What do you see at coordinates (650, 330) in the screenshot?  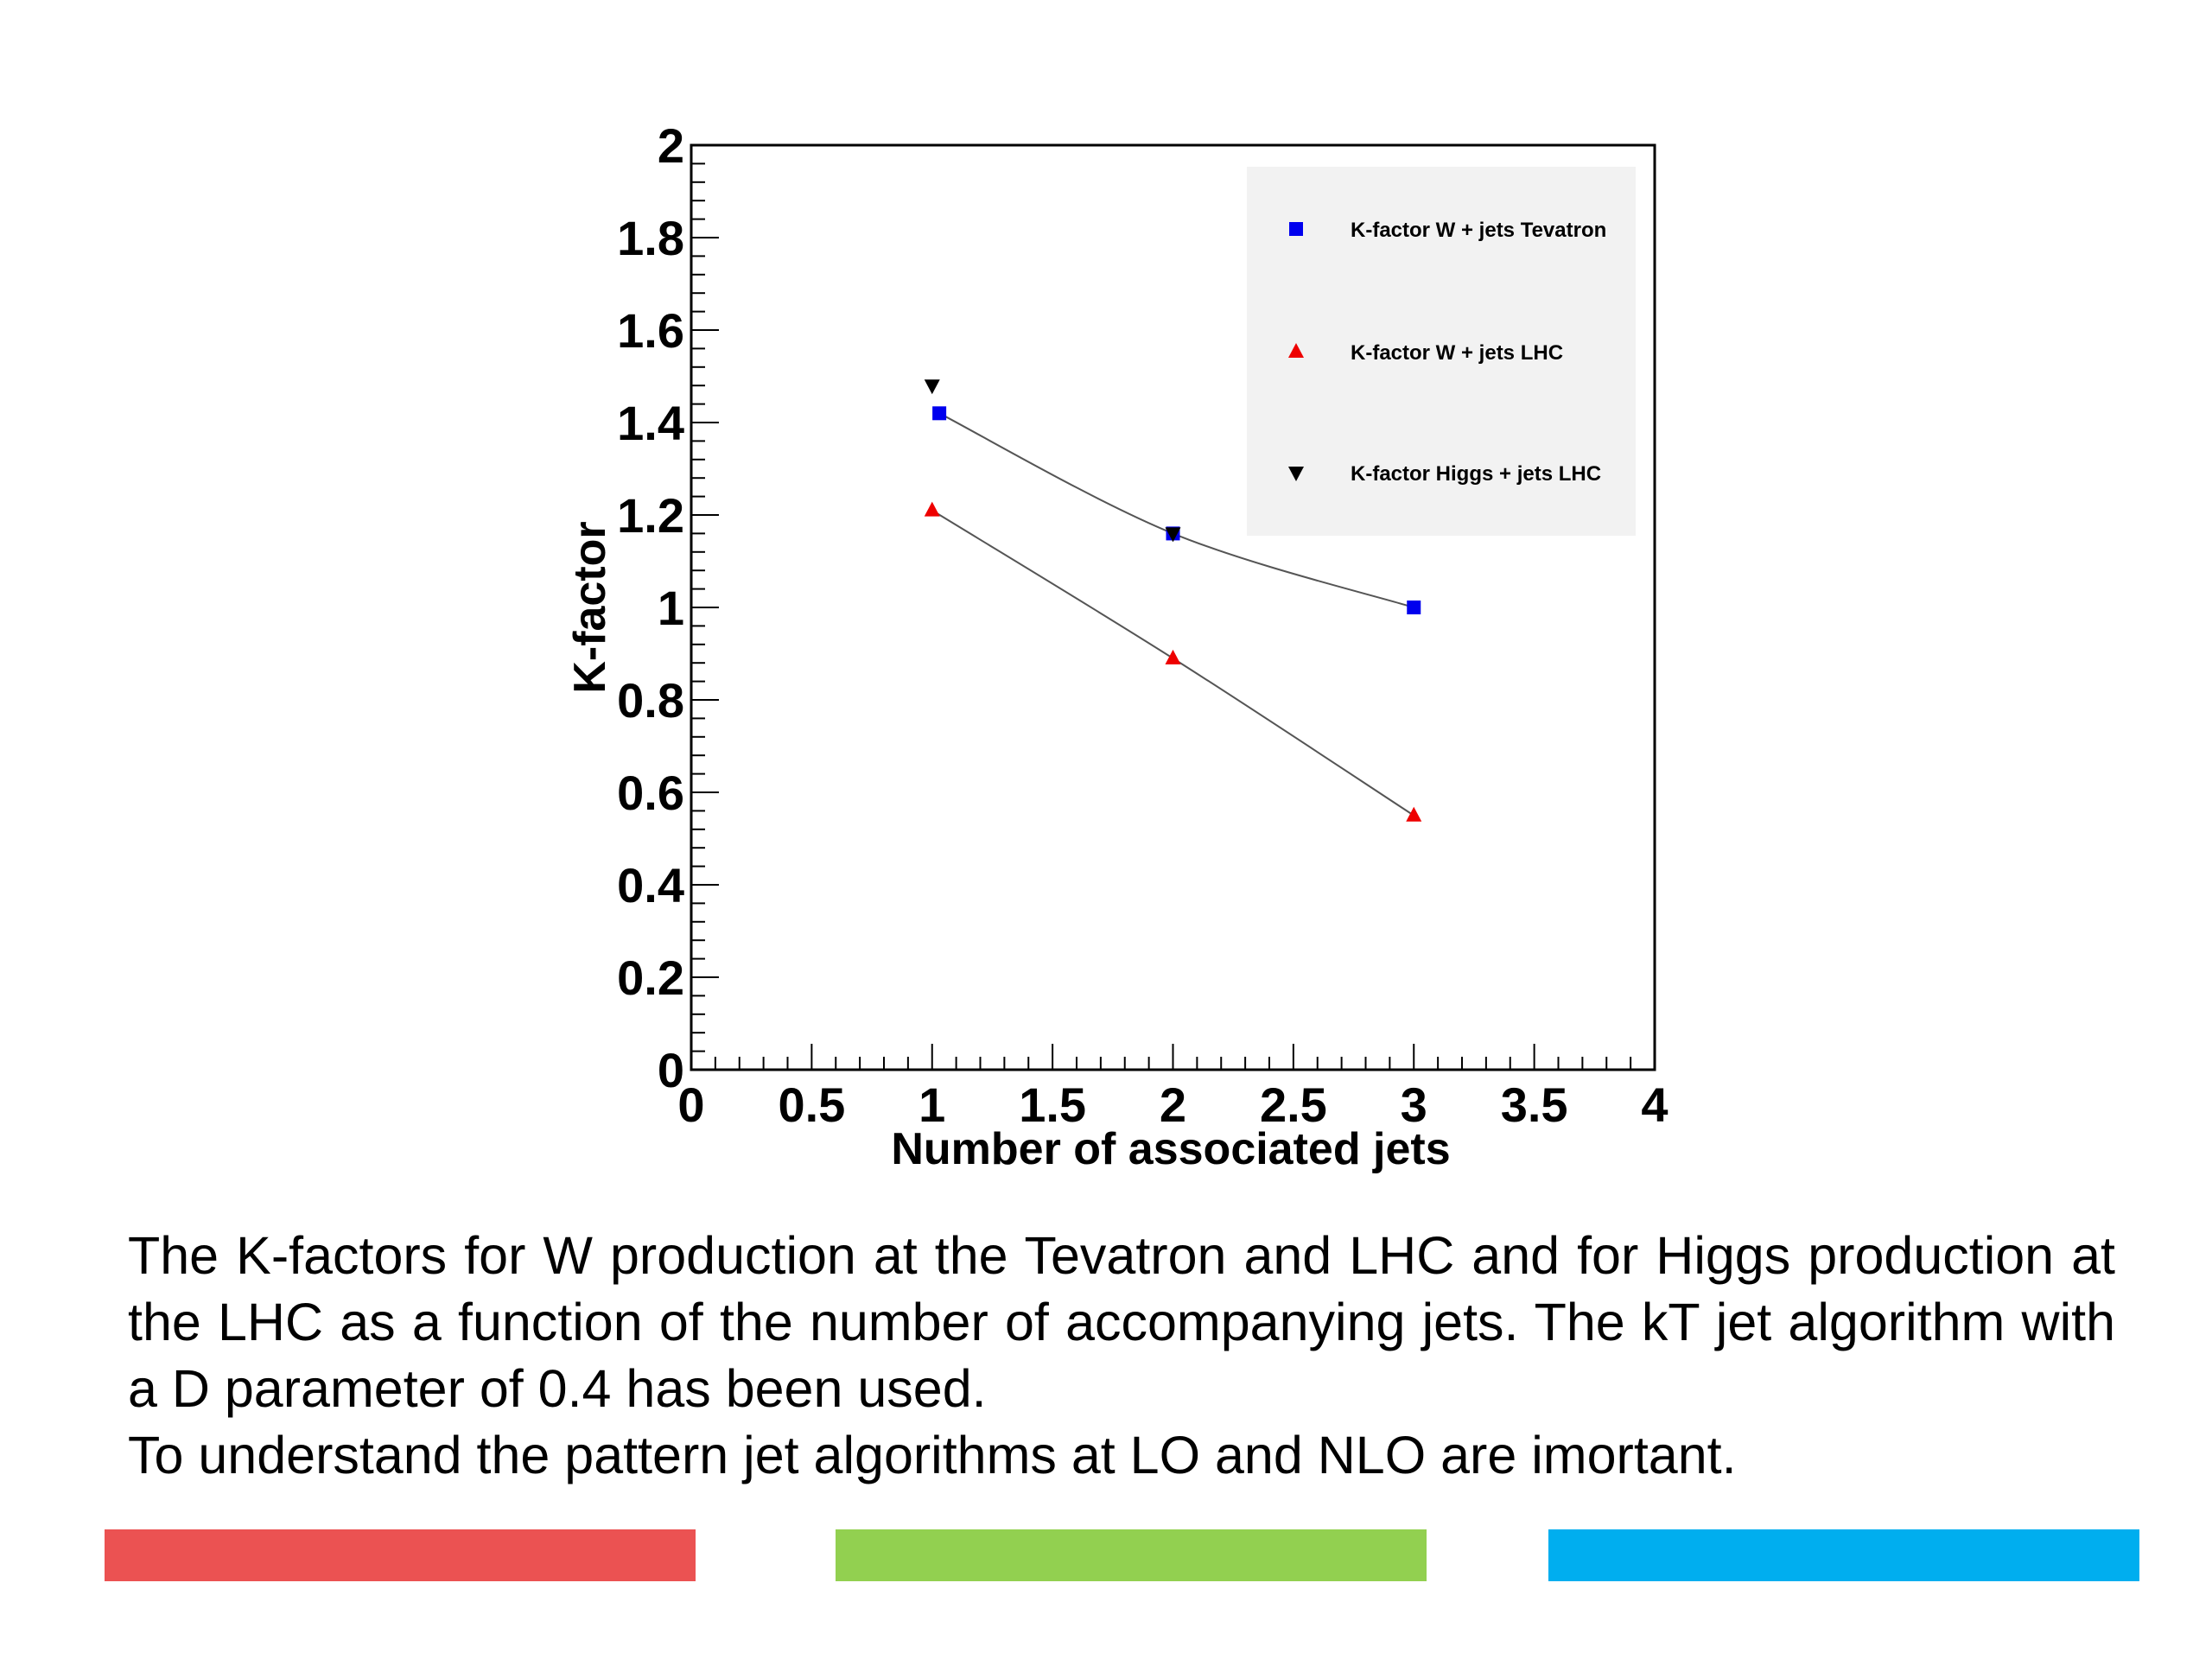 I see `y-tick-label: 1.6` at bounding box center [650, 330].